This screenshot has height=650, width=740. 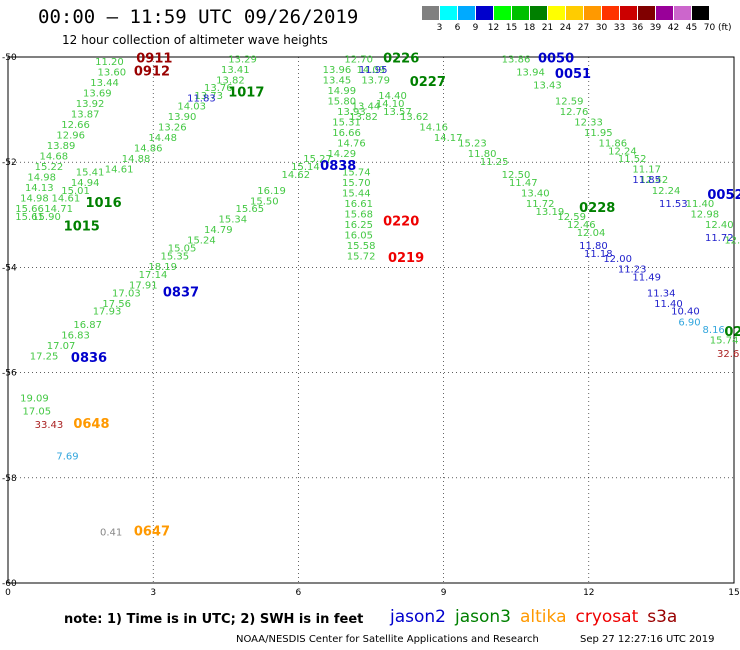 I want to click on wave-height-label: 13.29, so click(x=242, y=59).